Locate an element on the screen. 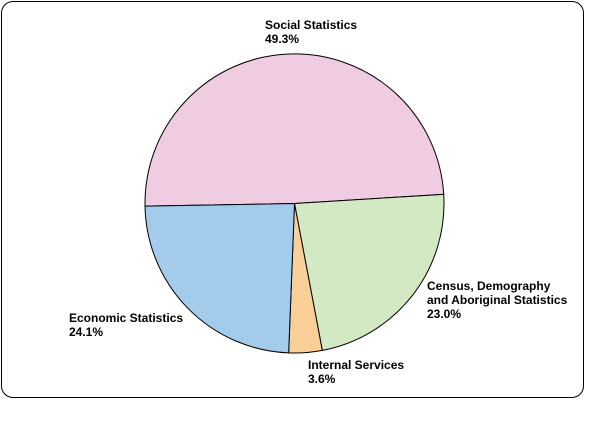 This screenshot has height=433, width=589. slice-economic-statistics is located at coordinates (220, 278).